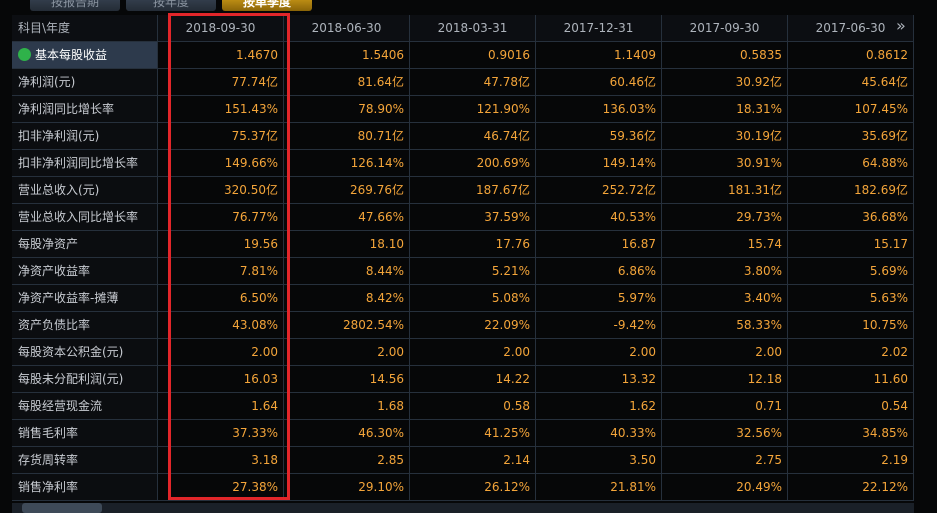  What do you see at coordinates (85, 55) in the screenshot?
I see `row-label: 基本每股收益` at bounding box center [85, 55].